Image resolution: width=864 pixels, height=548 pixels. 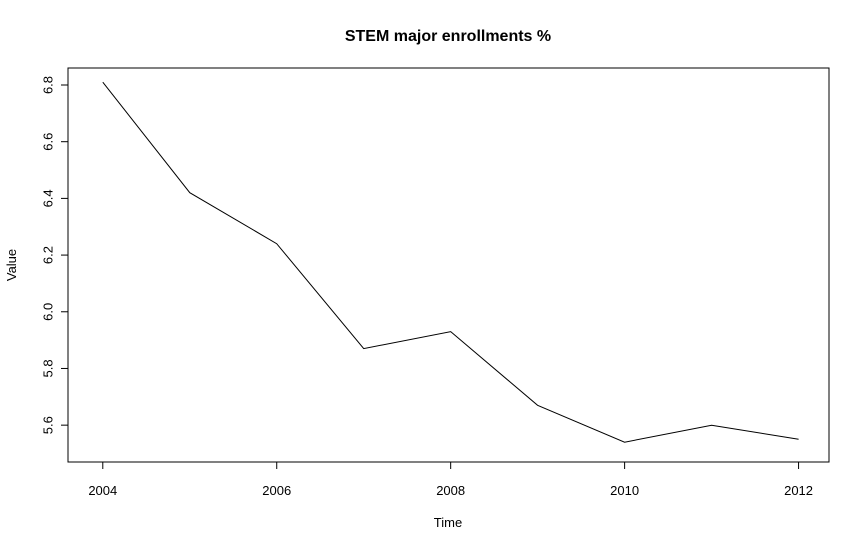 I want to click on y-tick-label: 6.4, so click(x=48, y=198).